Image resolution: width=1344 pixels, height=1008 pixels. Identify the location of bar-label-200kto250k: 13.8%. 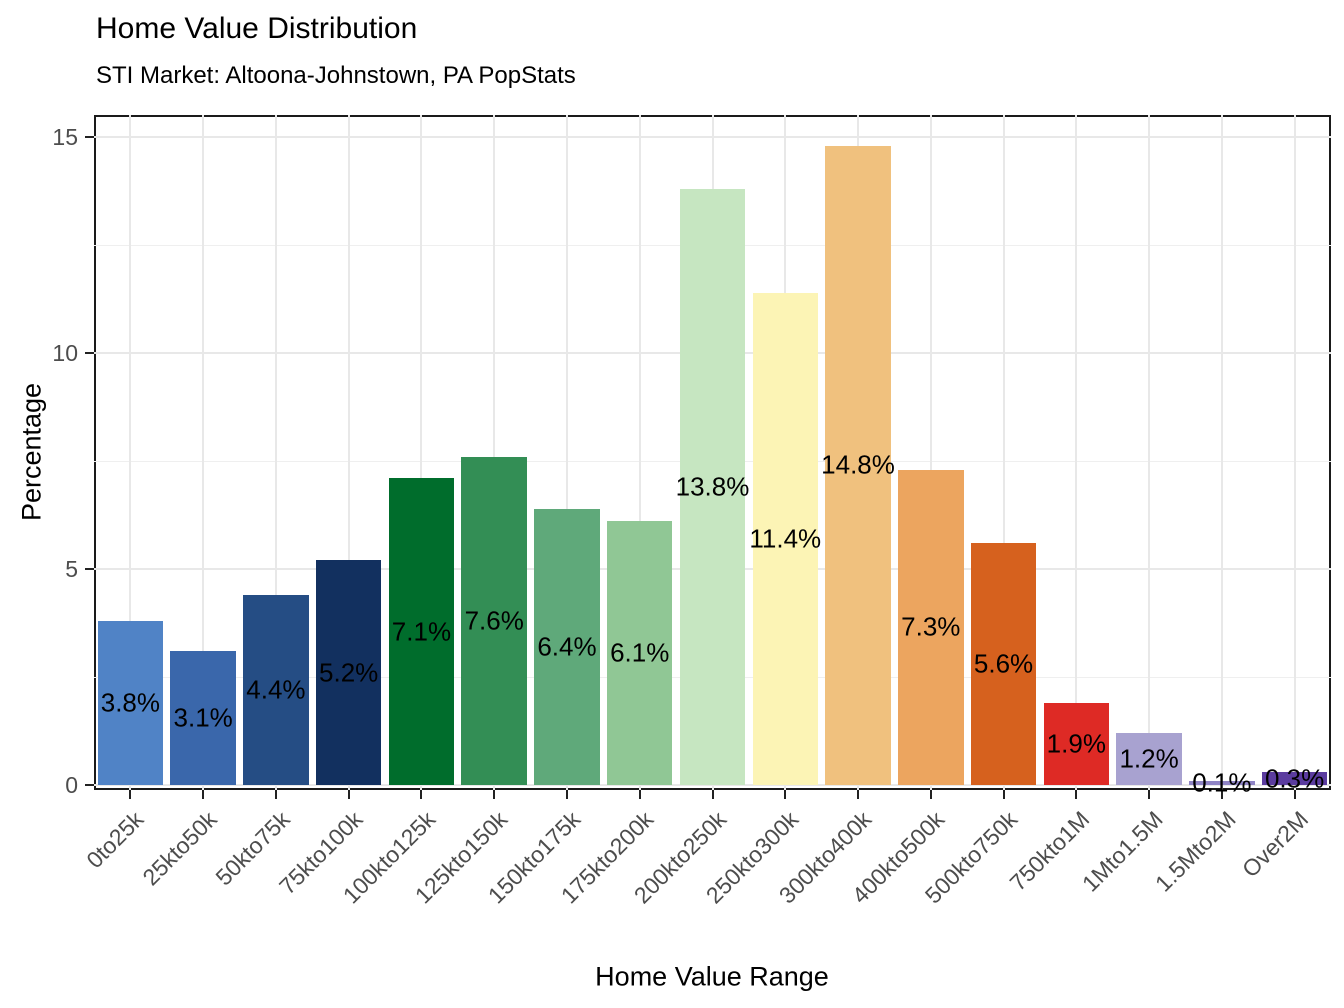
(712, 486).